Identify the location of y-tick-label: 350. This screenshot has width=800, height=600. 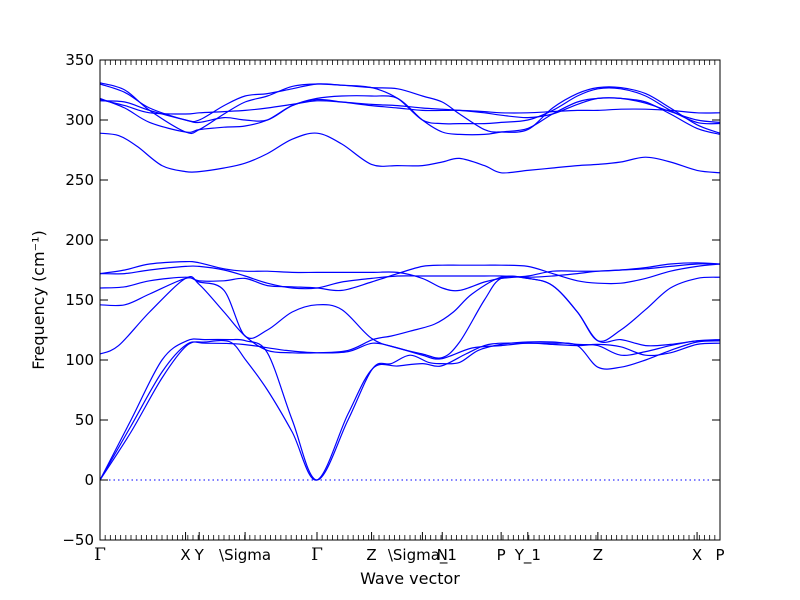
(79, 60).